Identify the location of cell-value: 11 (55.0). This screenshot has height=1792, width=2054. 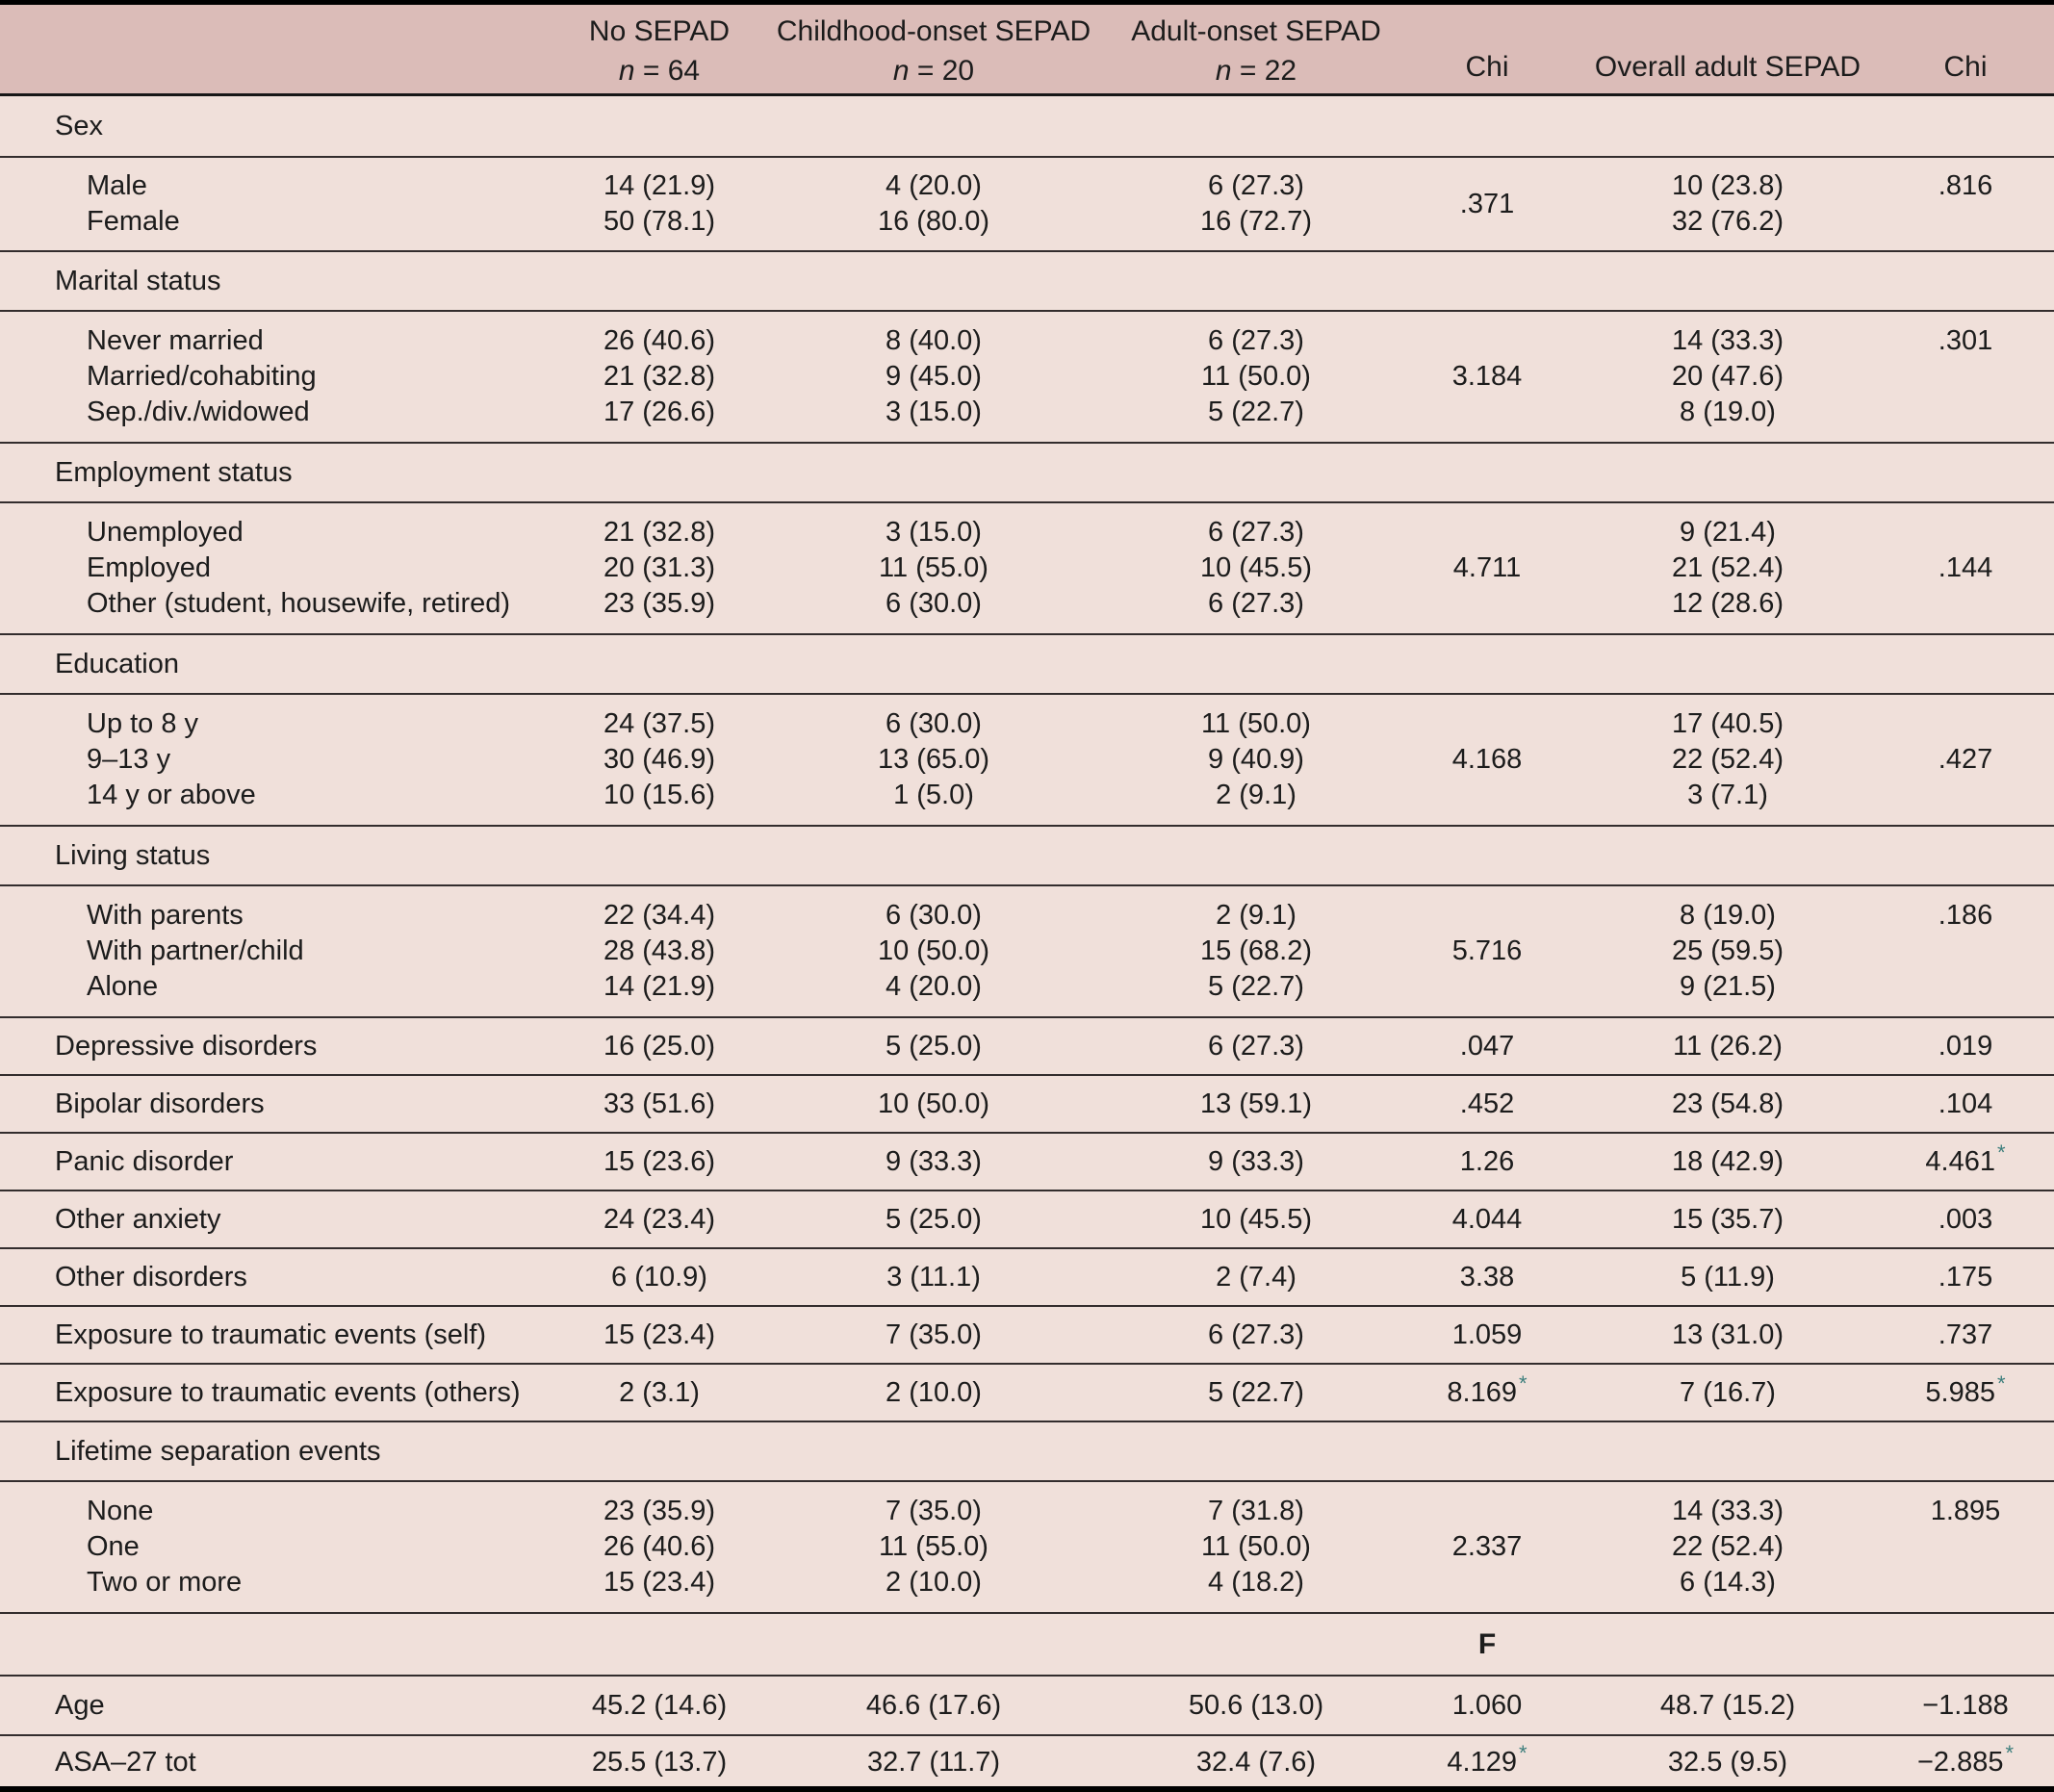
(933, 1546).